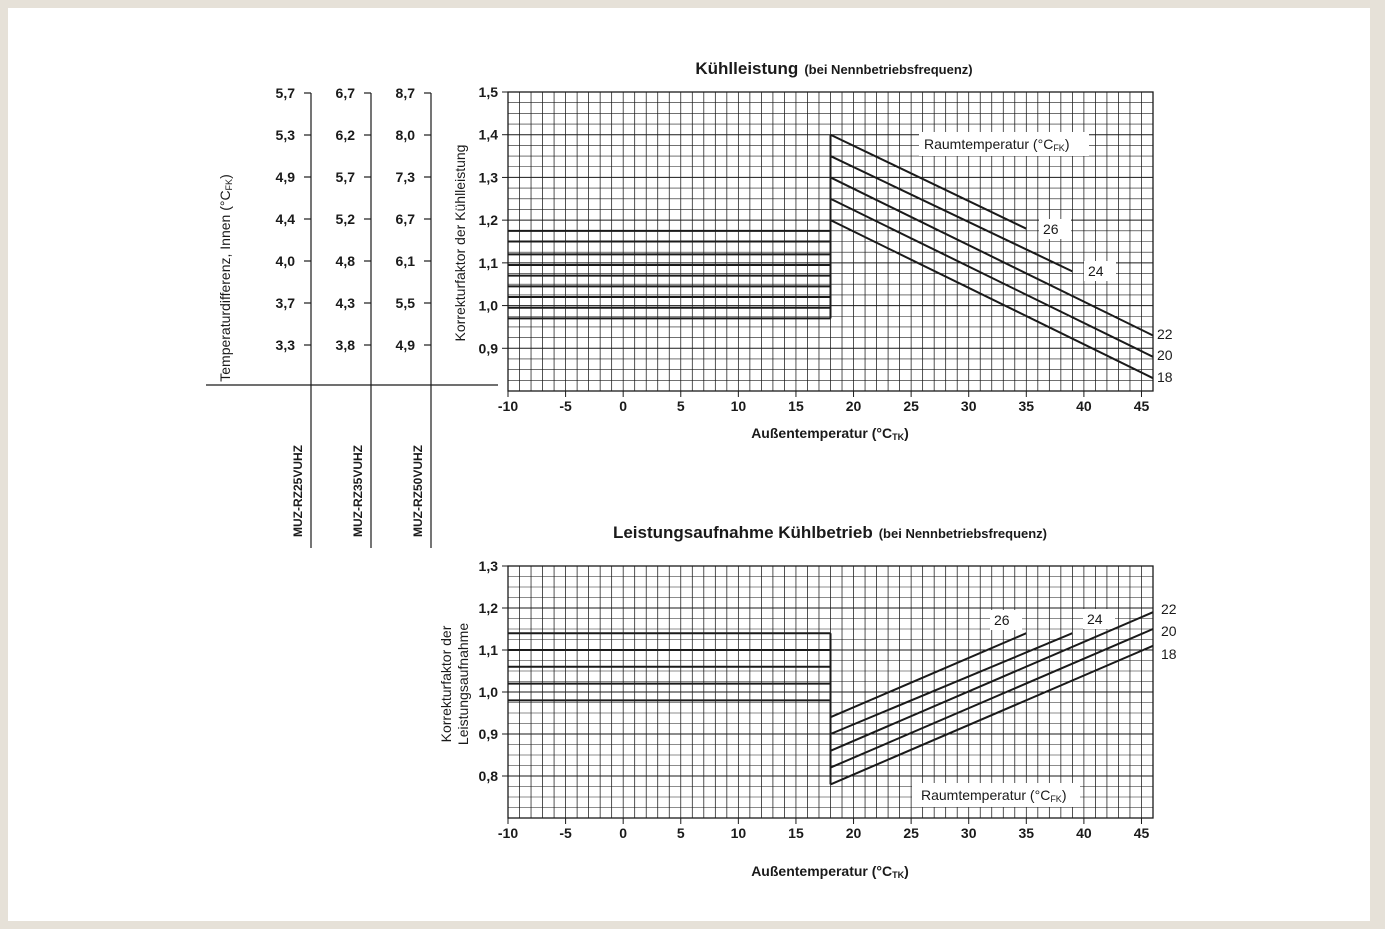  Describe the element at coordinates (489, 263) in the screenshot. I see `chart0-y-tick-label: 1,1` at that location.